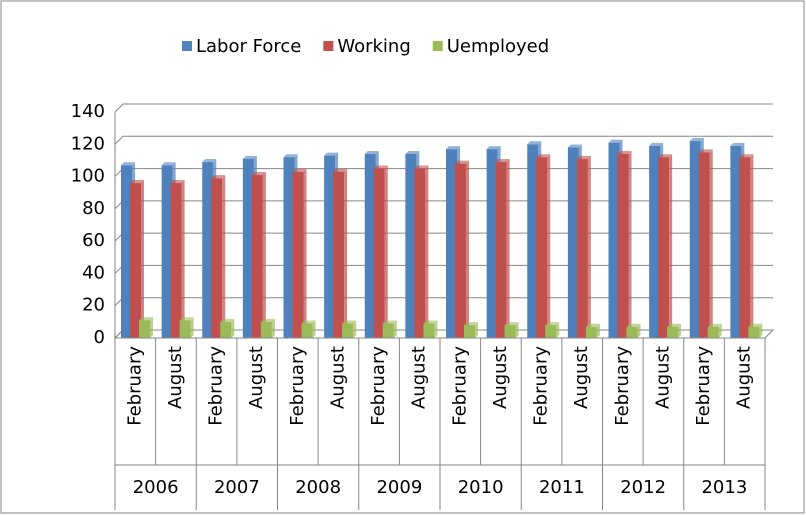 The image size is (806, 515). I want to click on legend-label: Working, so click(373, 46).